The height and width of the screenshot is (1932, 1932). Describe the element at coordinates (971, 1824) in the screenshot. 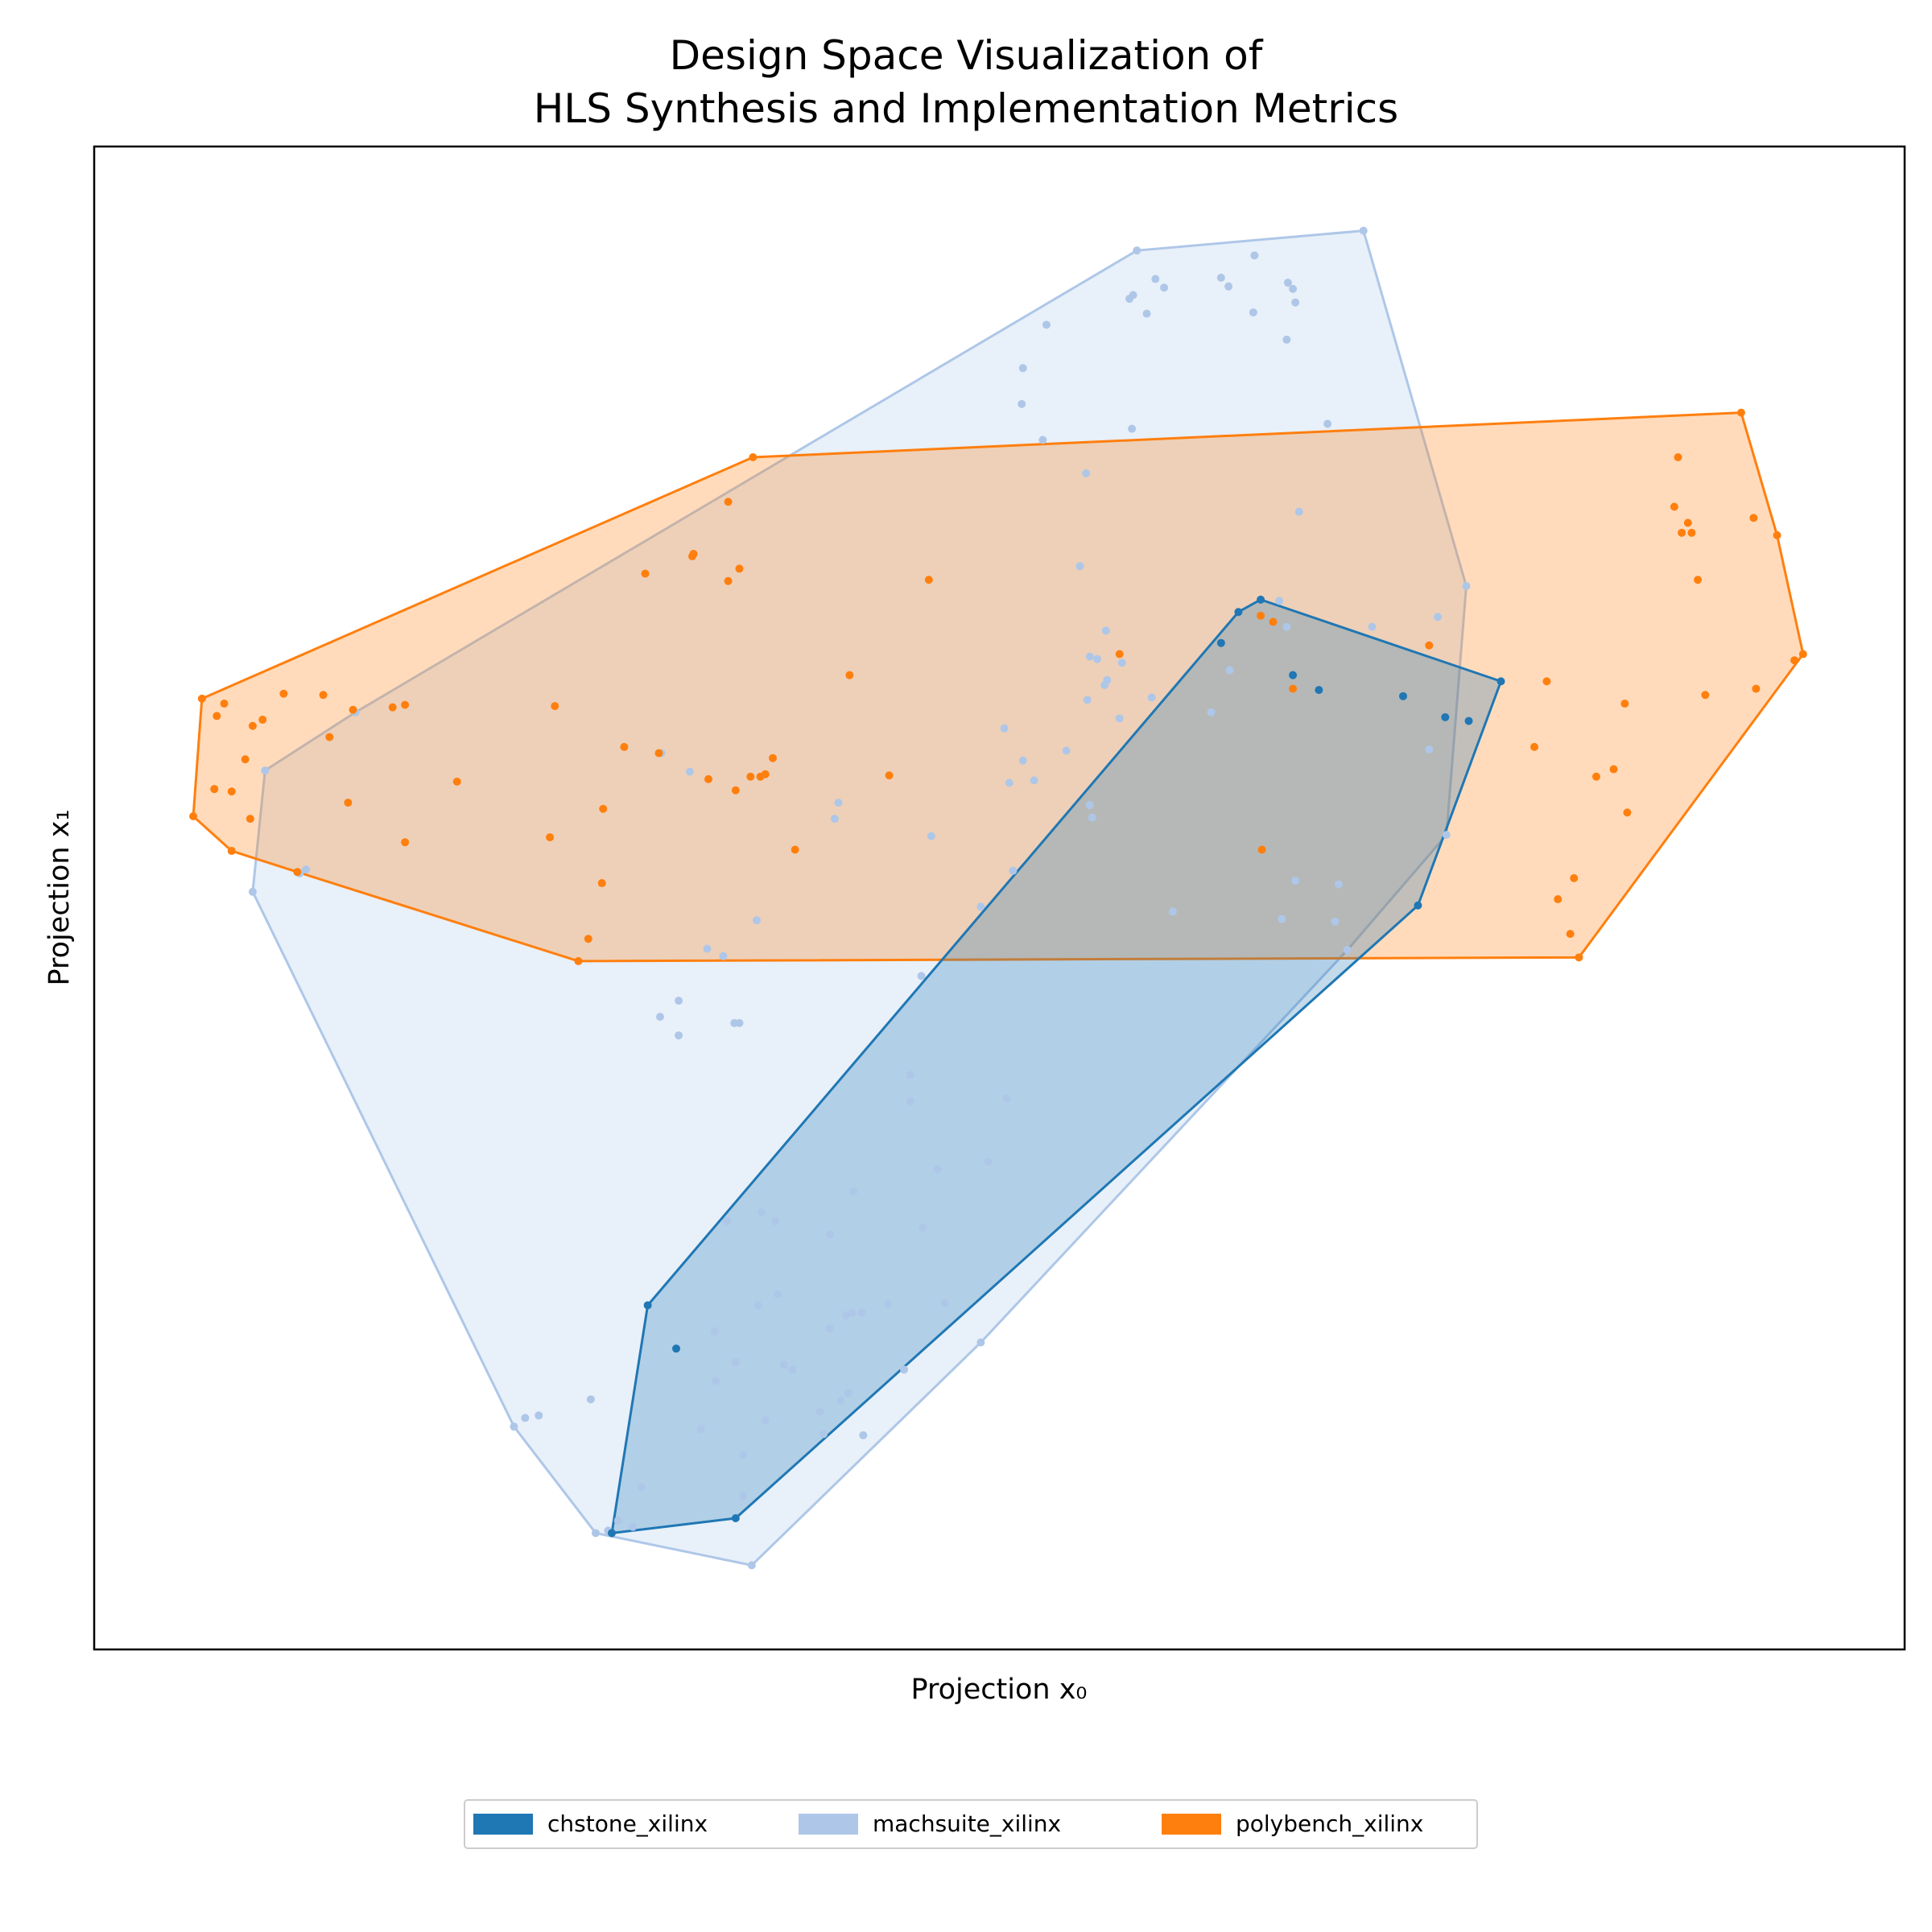

I see `legend-frame` at that location.